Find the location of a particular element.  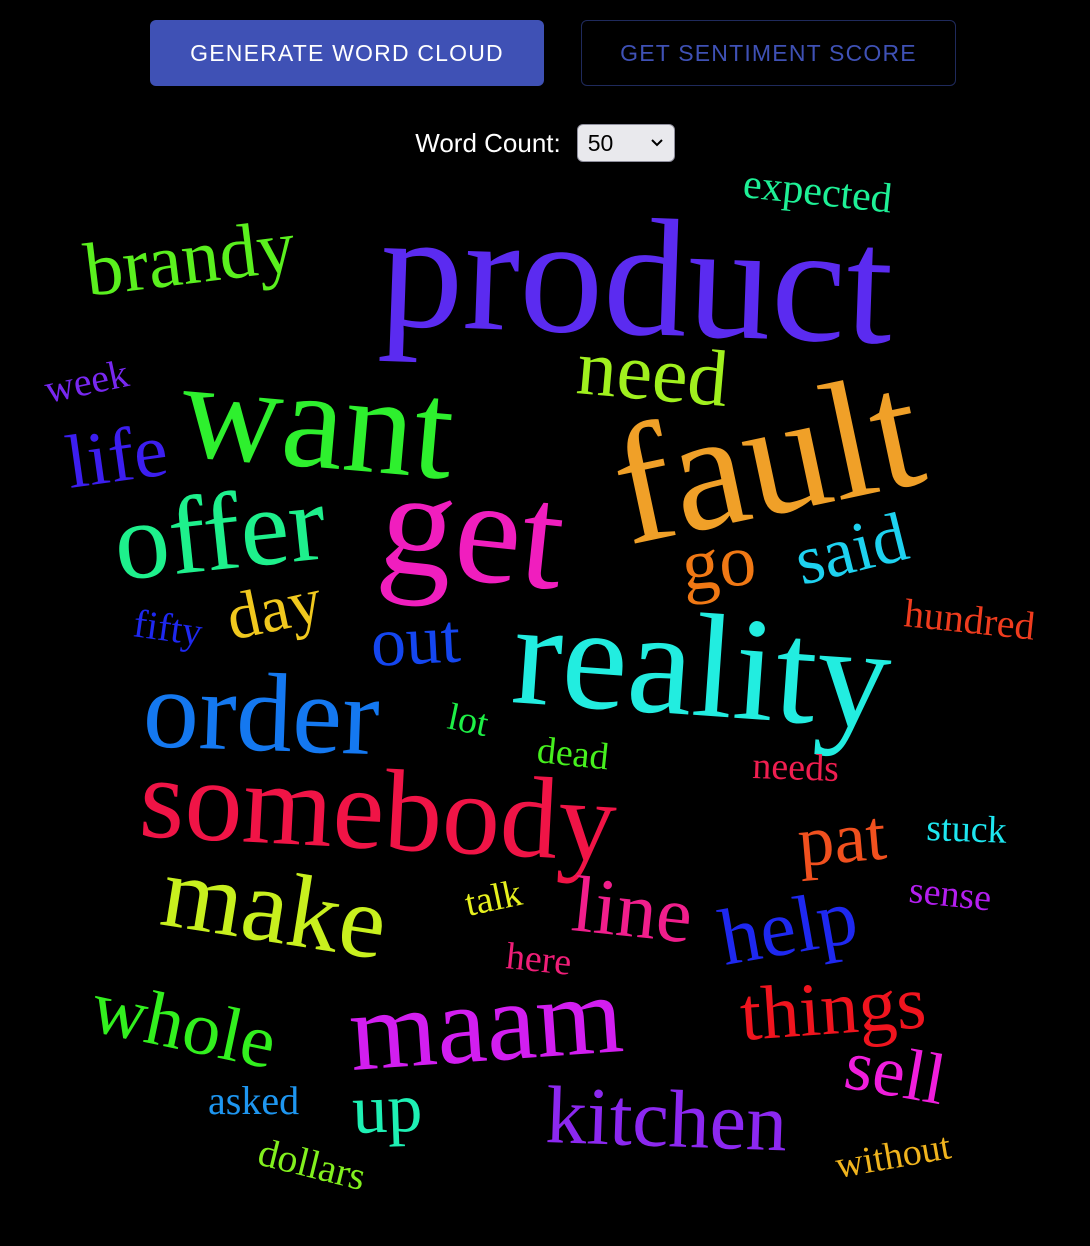

word-stuck: stuck is located at coordinates (967, 829).